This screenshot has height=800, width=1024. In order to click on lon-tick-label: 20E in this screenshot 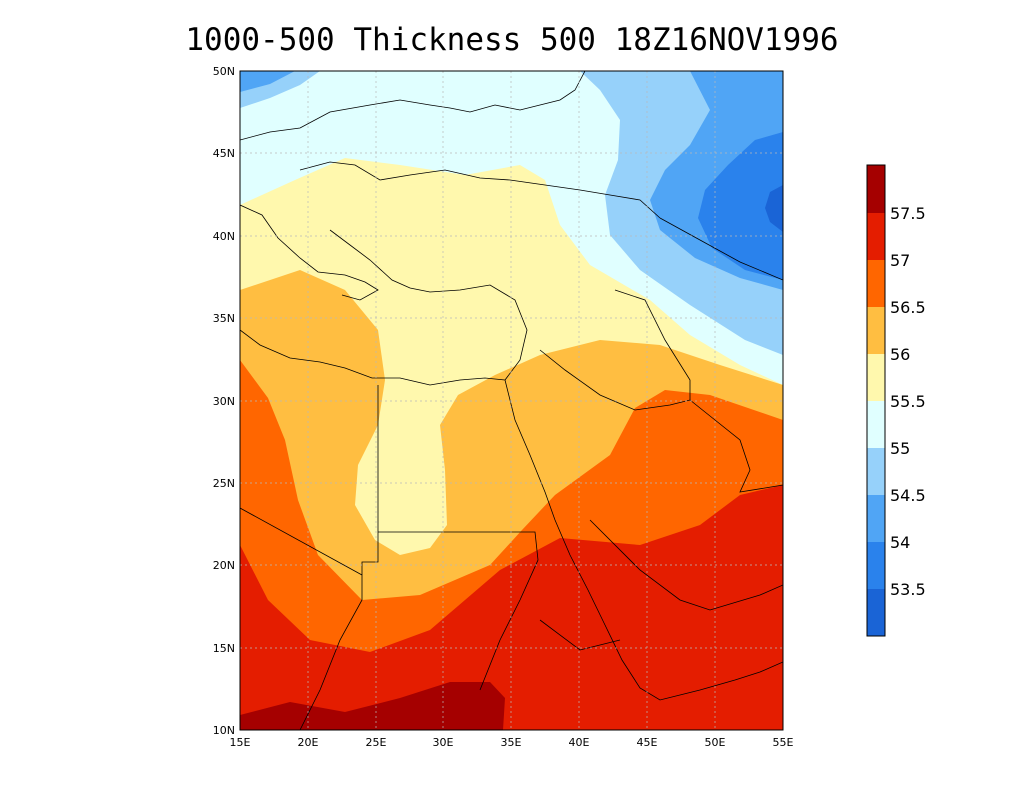, I will do `click(308, 742)`.